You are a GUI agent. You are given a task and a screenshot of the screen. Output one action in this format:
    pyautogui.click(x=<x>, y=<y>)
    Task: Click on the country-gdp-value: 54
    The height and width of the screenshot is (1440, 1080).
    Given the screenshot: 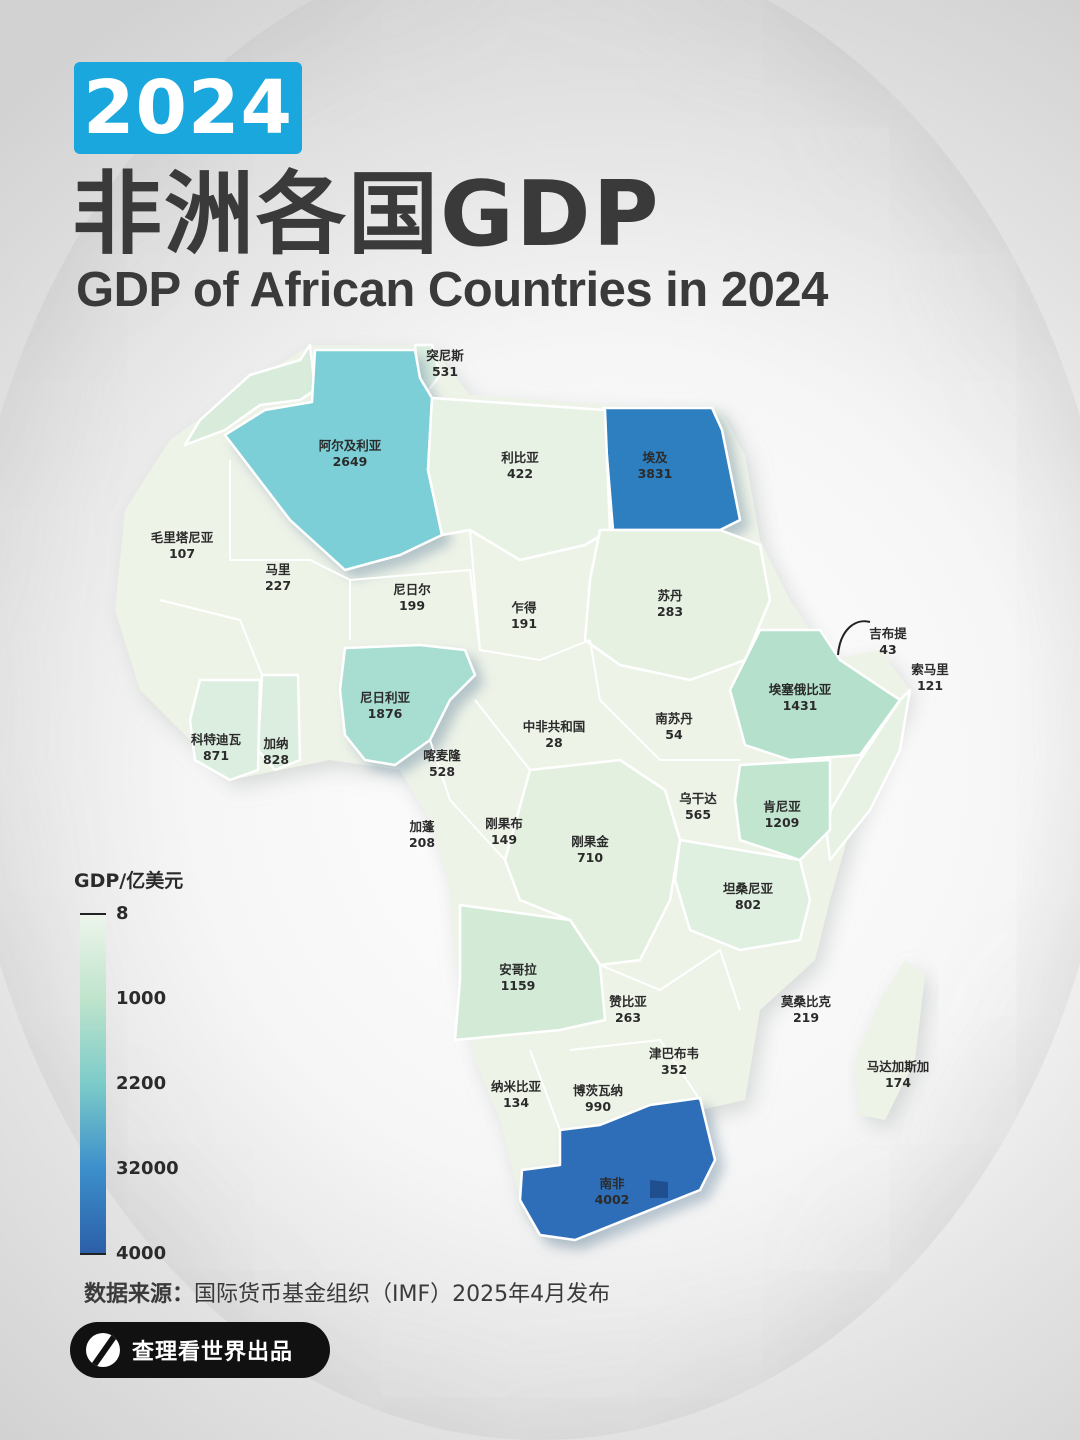 What is the action you would take?
    pyautogui.click(x=674, y=734)
    